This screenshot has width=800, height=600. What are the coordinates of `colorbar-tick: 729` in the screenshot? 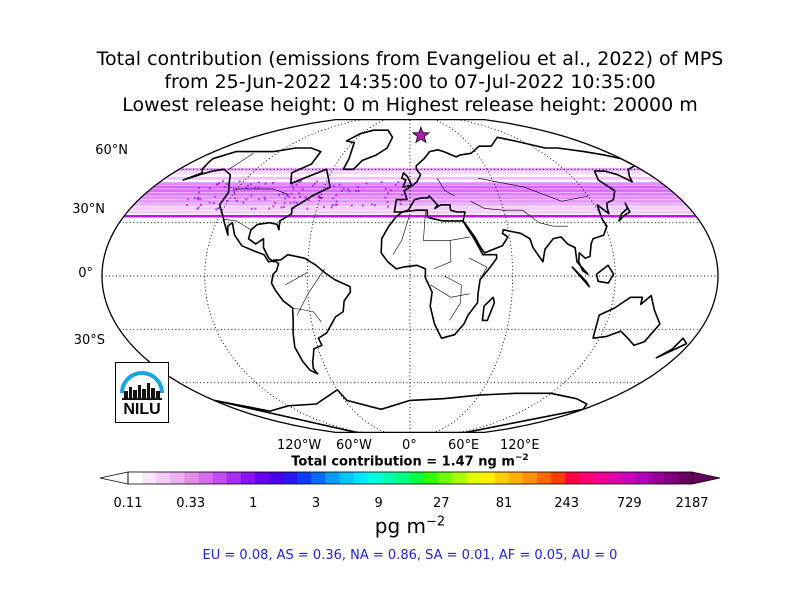 It's located at (629, 503).